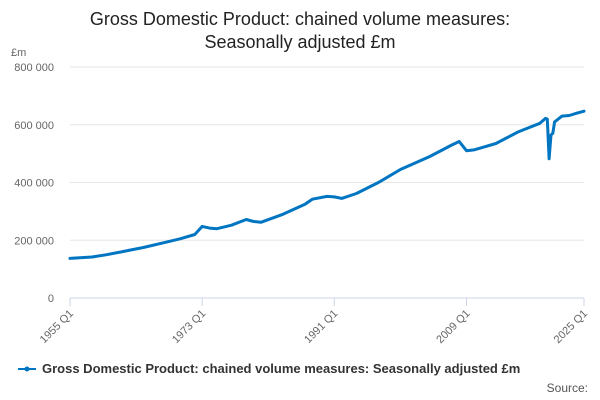 Image resolution: width=600 pixels, height=400 pixels. I want to click on y-tick-label: 600 000, so click(34, 126).